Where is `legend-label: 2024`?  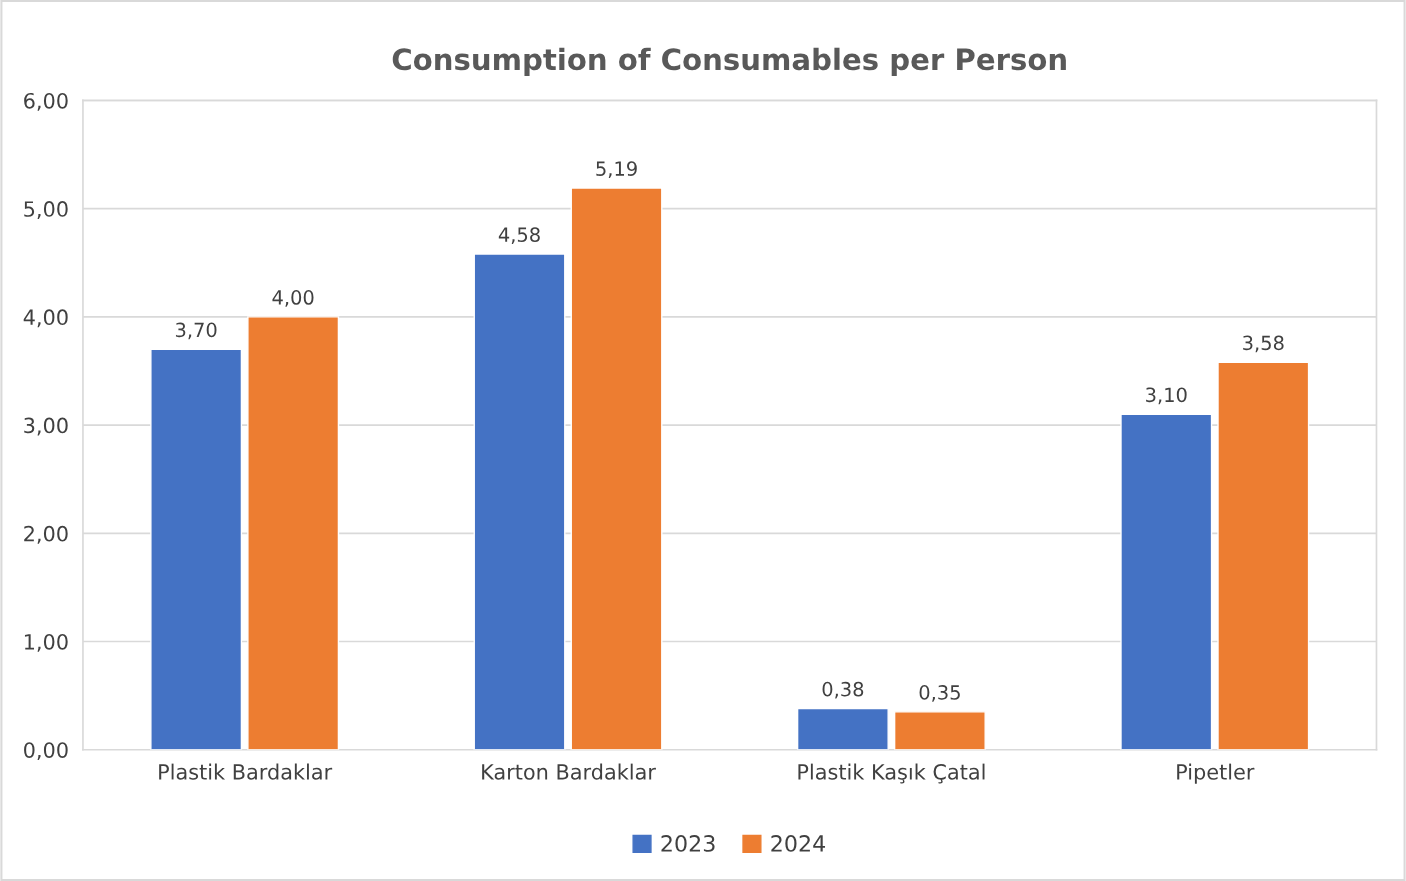 legend-label: 2024 is located at coordinates (798, 843).